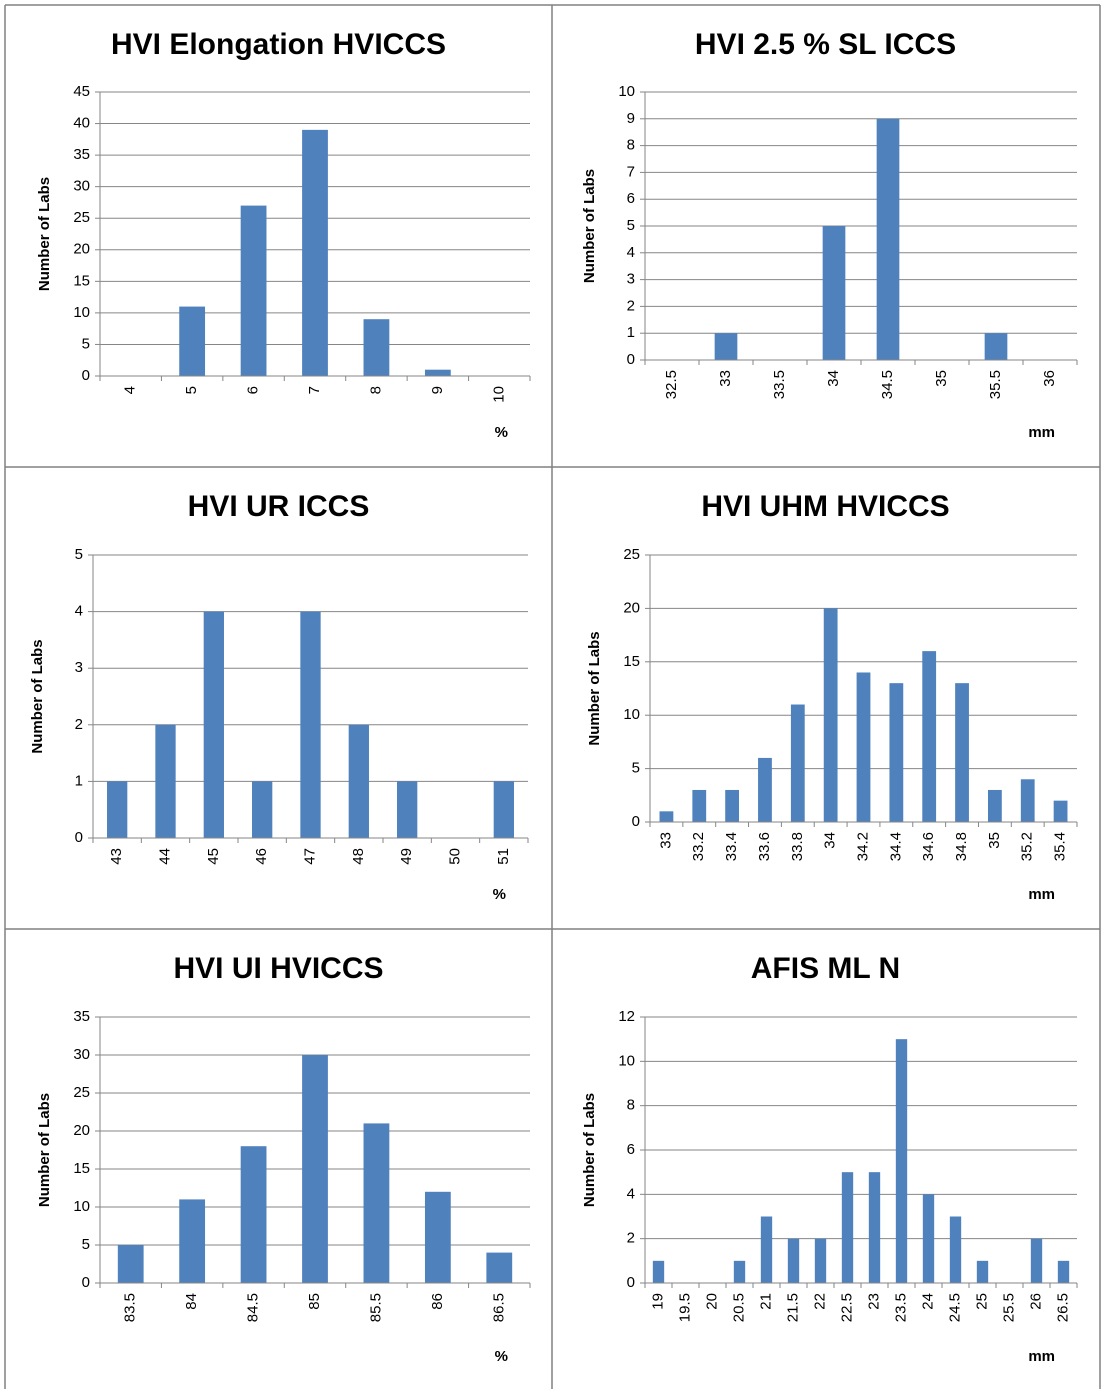 The width and height of the screenshot is (1101, 1389). What do you see at coordinates (314, 390) in the screenshot?
I see `x-tick-label: 7` at bounding box center [314, 390].